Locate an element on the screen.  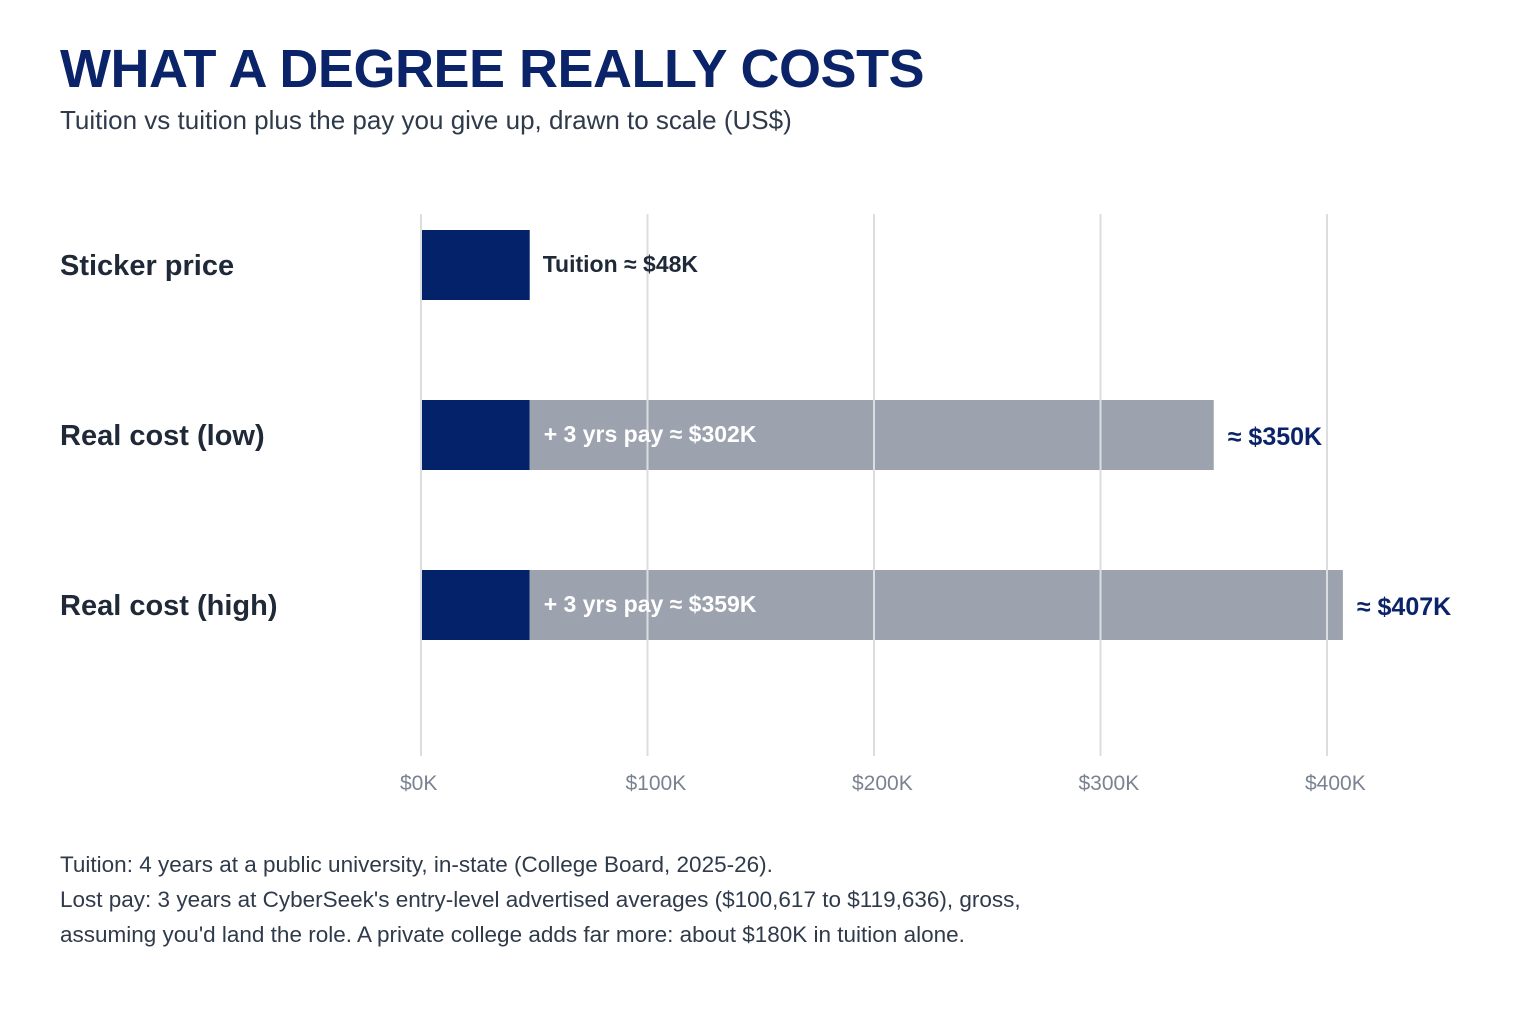
data-label-lost-pay: + 3 yrs pay ≈ $359K is located at coordinates (650, 604).